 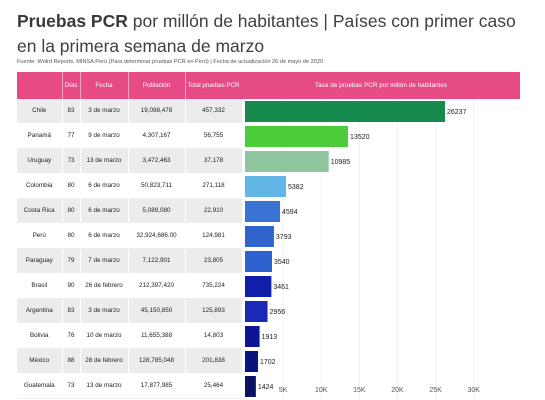 I want to click on table-cell-population: 50,823,711, so click(x=157, y=186).